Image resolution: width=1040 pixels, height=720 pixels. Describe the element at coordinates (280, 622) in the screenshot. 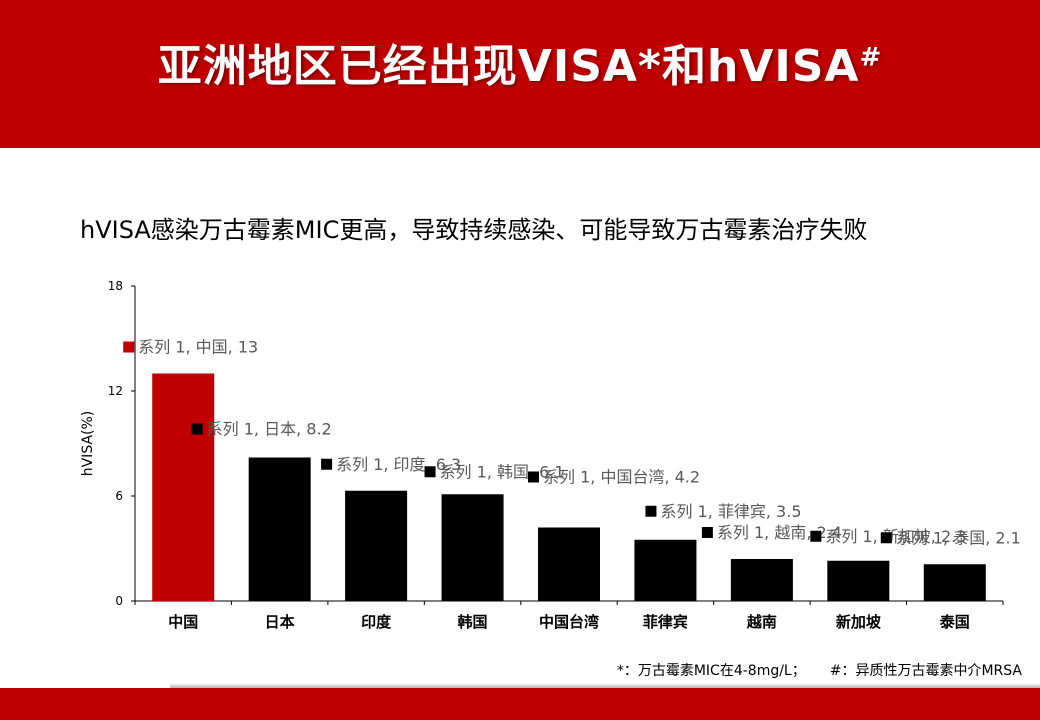

I see `category-label: 日本` at that location.